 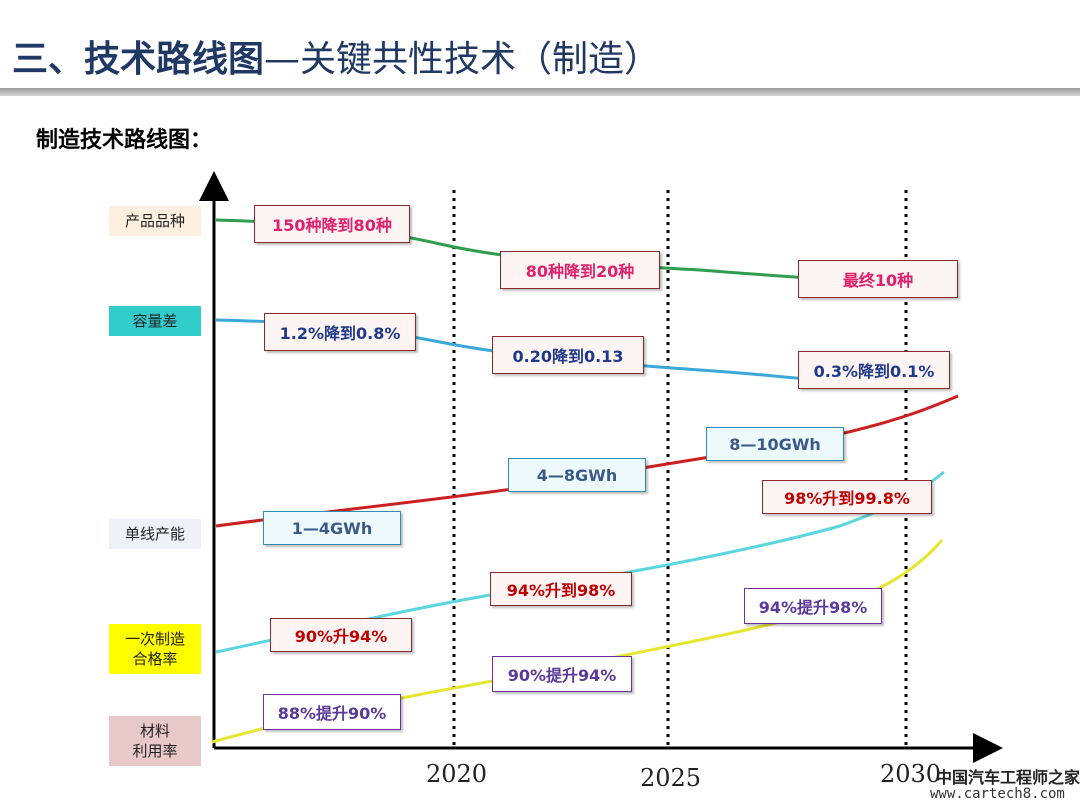 I want to click on output-box-2025: 4—8GWh, so click(x=577, y=475).